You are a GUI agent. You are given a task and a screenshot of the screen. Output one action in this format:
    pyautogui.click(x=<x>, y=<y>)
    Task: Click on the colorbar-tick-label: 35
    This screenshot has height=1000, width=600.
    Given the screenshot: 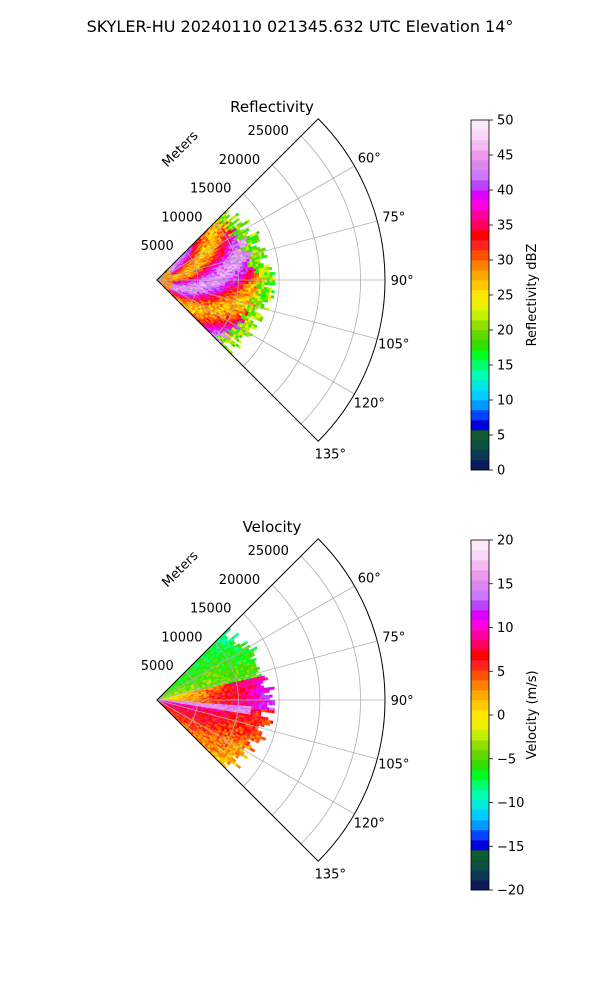 What is the action you would take?
    pyautogui.click(x=505, y=226)
    